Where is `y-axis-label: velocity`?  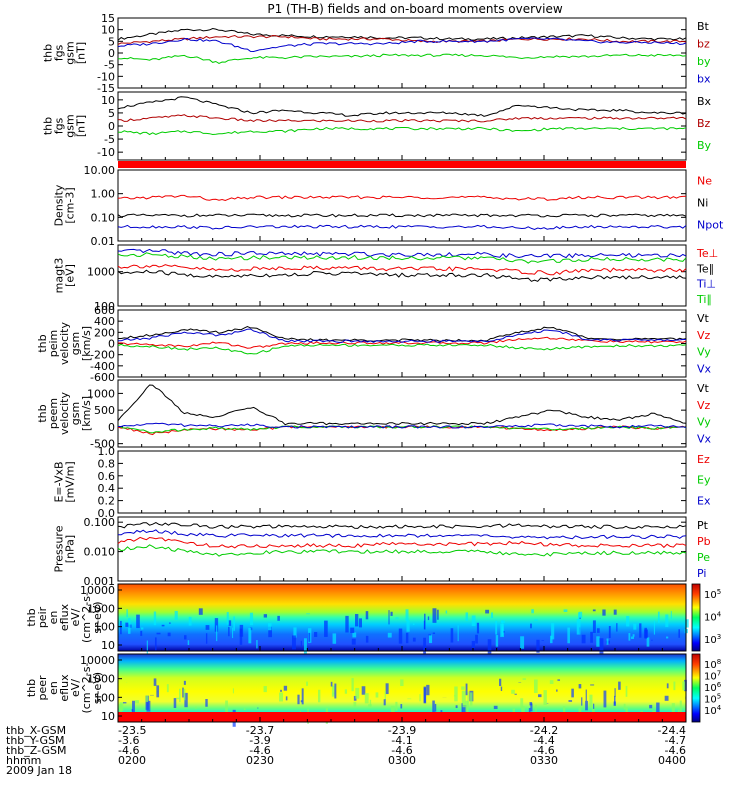
y-axis-label: velocity is located at coordinates (64, 413).